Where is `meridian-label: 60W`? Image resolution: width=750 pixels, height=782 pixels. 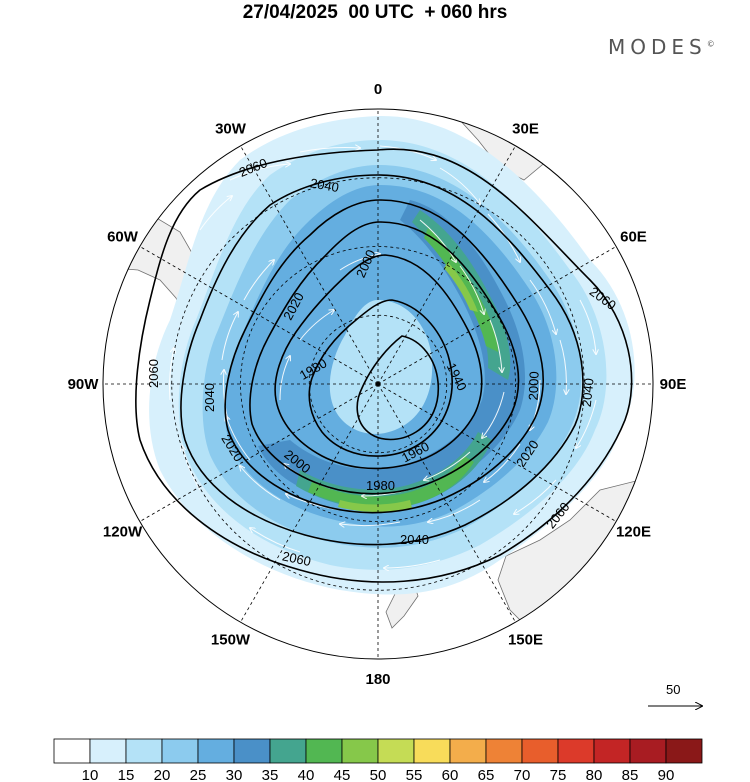
meridian-label: 60W is located at coordinates (123, 237).